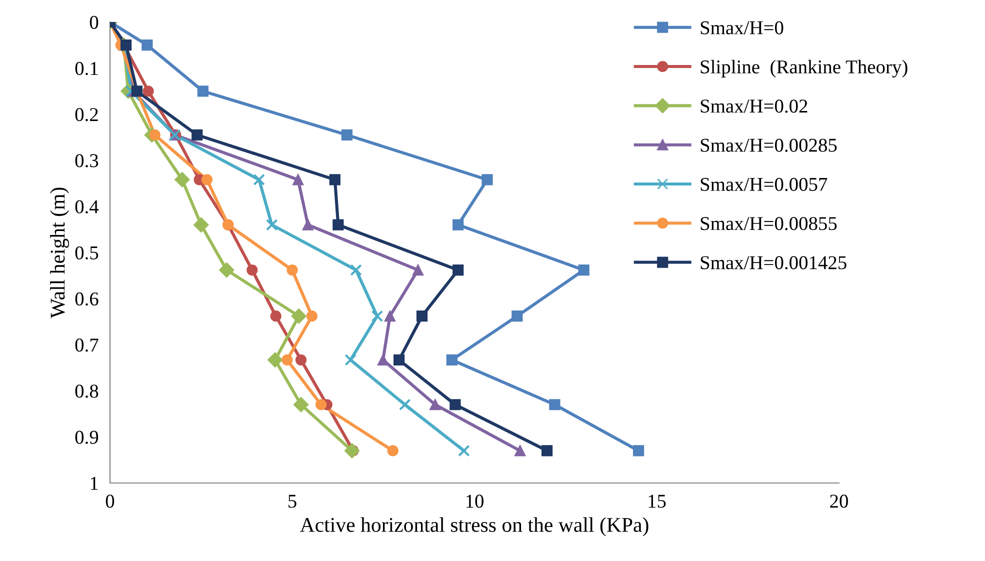  I want to click on y-tick-label: 0.4, so click(87, 207).